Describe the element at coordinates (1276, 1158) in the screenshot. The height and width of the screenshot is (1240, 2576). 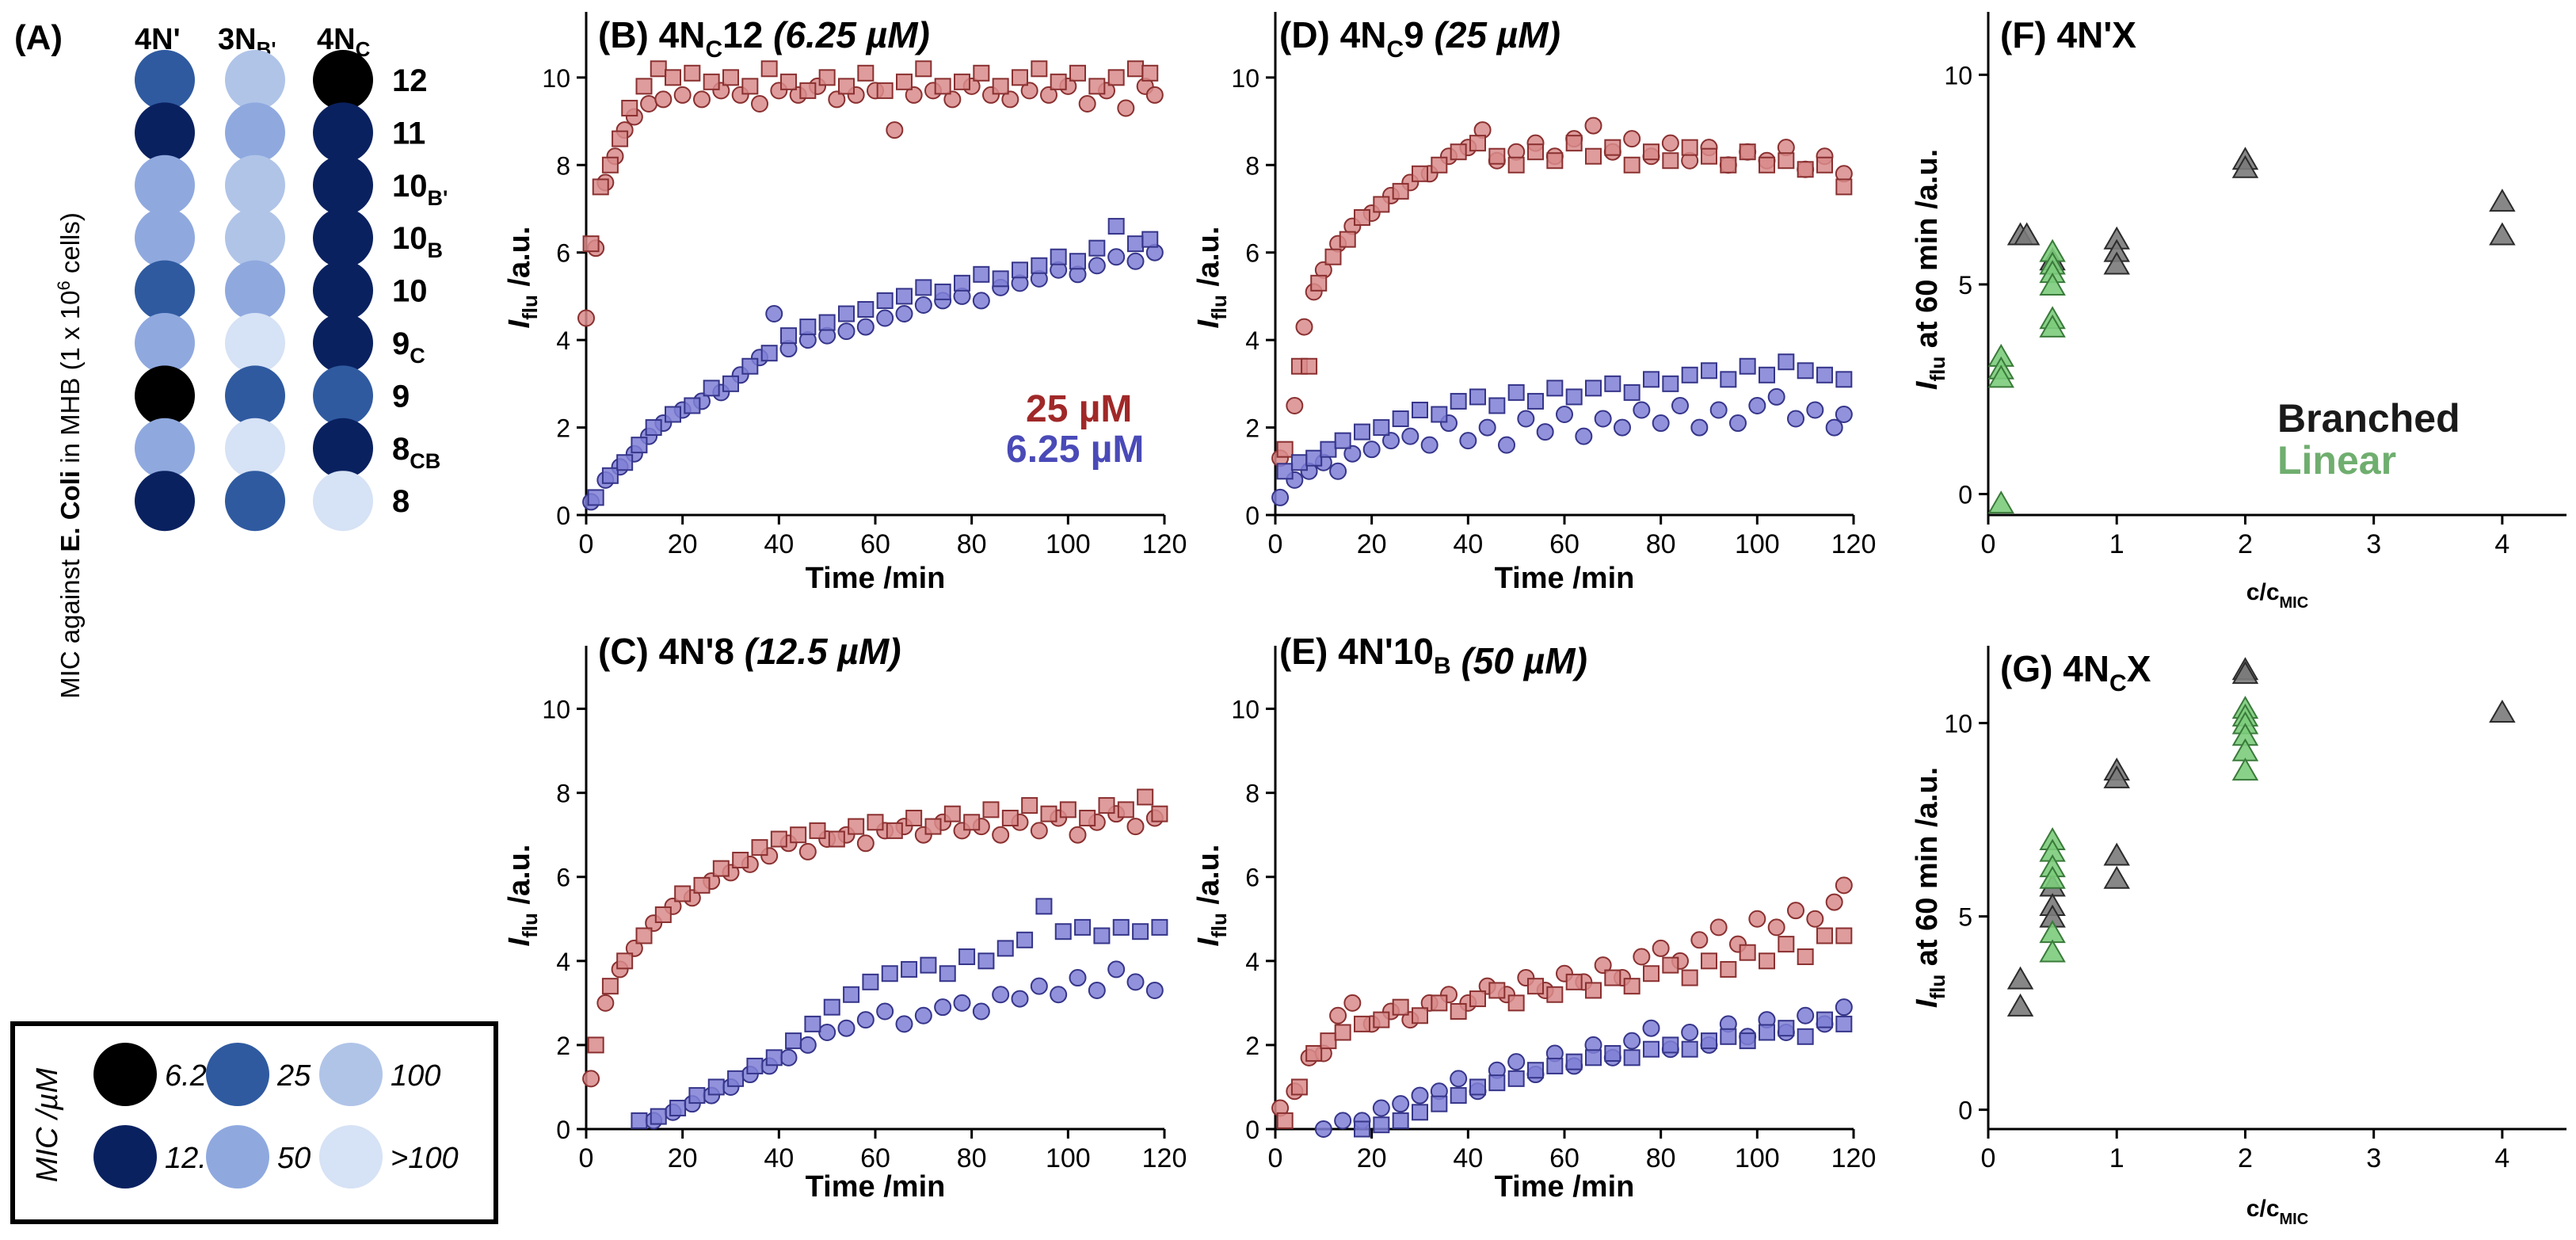
I see `x-tick-label: 0` at that location.